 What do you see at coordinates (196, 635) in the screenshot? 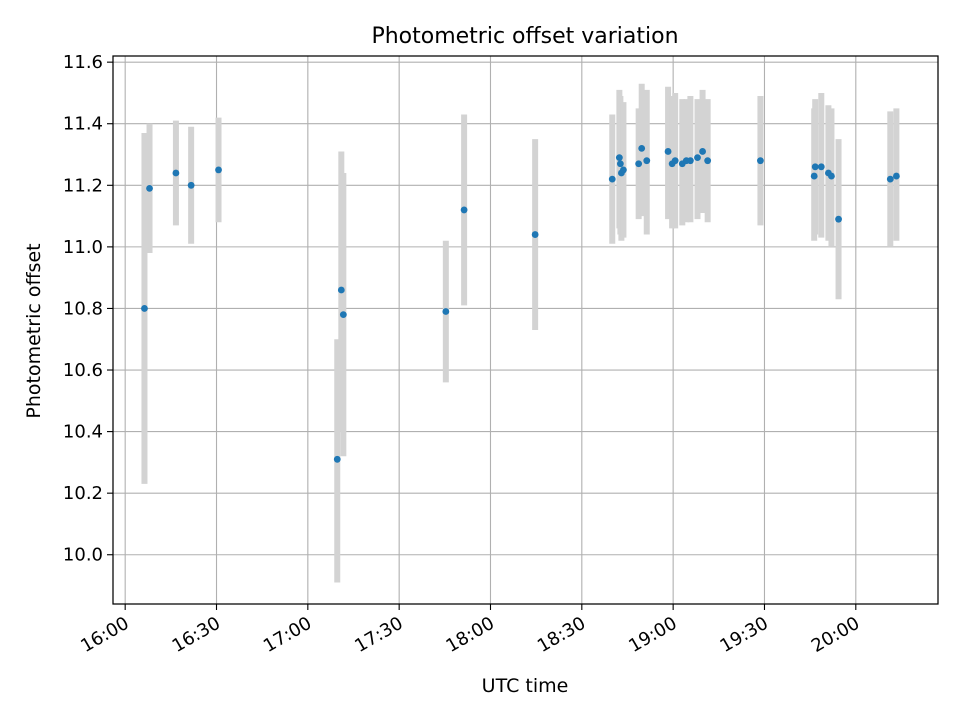
I see `x-tick-label: 16:30` at bounding box center [196, 635].